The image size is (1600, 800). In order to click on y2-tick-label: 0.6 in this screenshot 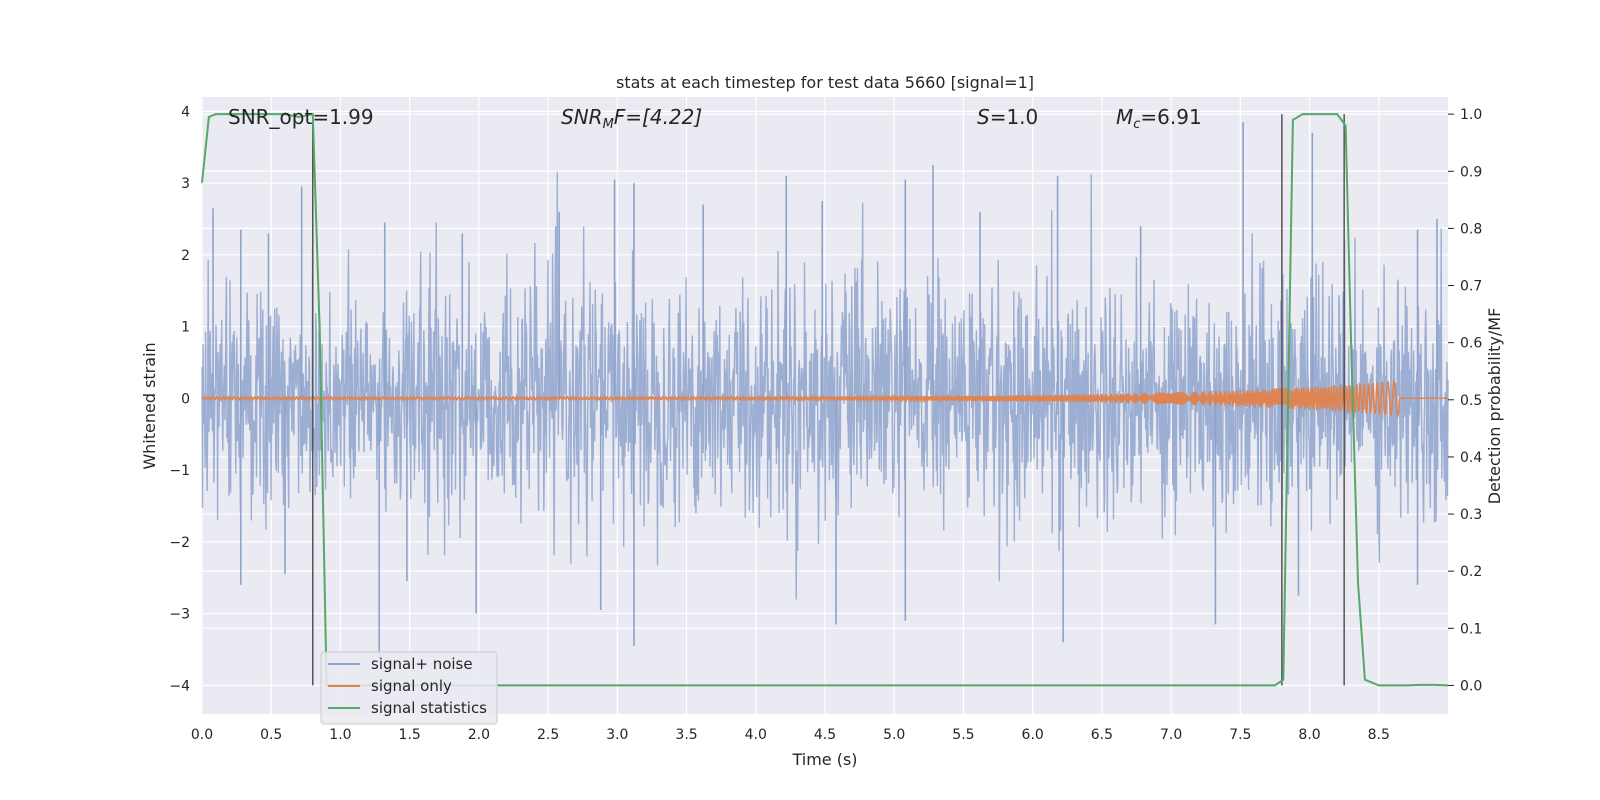, I will do `click(1471, 344)`.